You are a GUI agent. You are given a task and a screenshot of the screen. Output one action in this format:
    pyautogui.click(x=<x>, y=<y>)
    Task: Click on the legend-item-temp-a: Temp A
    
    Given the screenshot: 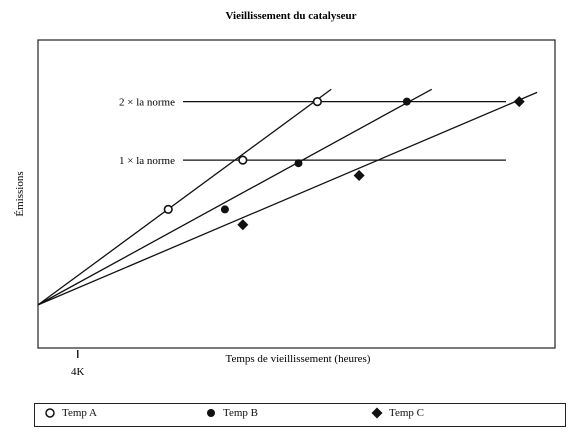 What is the action you would take?
    pyautogui.click(x=70, y=413)
    